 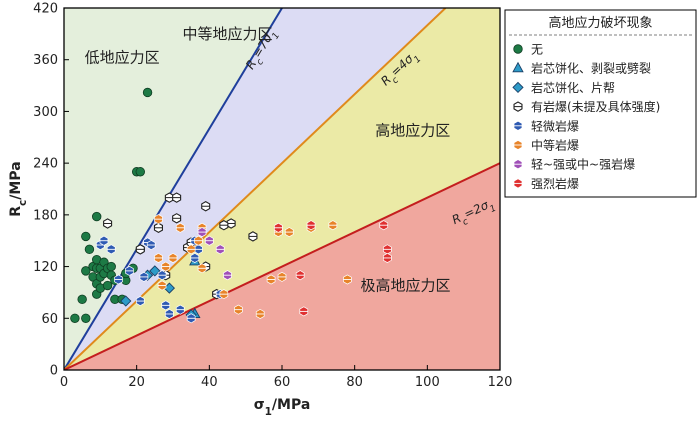 What do you see at coordinates (136, 382) in the screenshot?
I see `x-tick-label-1: 20` at bounding box center [136, 382].